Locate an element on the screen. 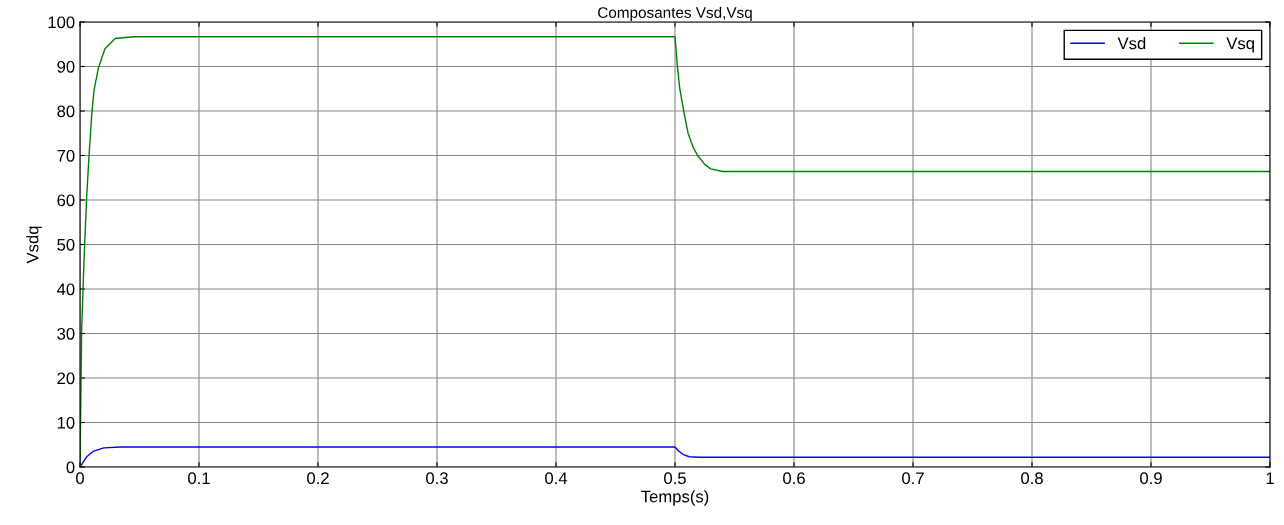  chart-title: Composantes Vsd,Vsq is located at coordinates (675, 13).